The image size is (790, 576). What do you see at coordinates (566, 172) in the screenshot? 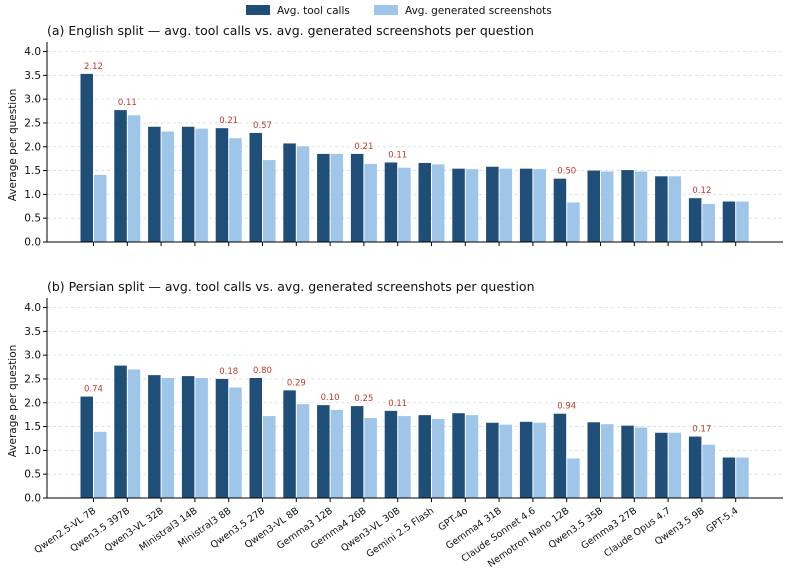
I see `difference-label-nemotron-nano-12b: 0.50` at bounding box center [566, 172].